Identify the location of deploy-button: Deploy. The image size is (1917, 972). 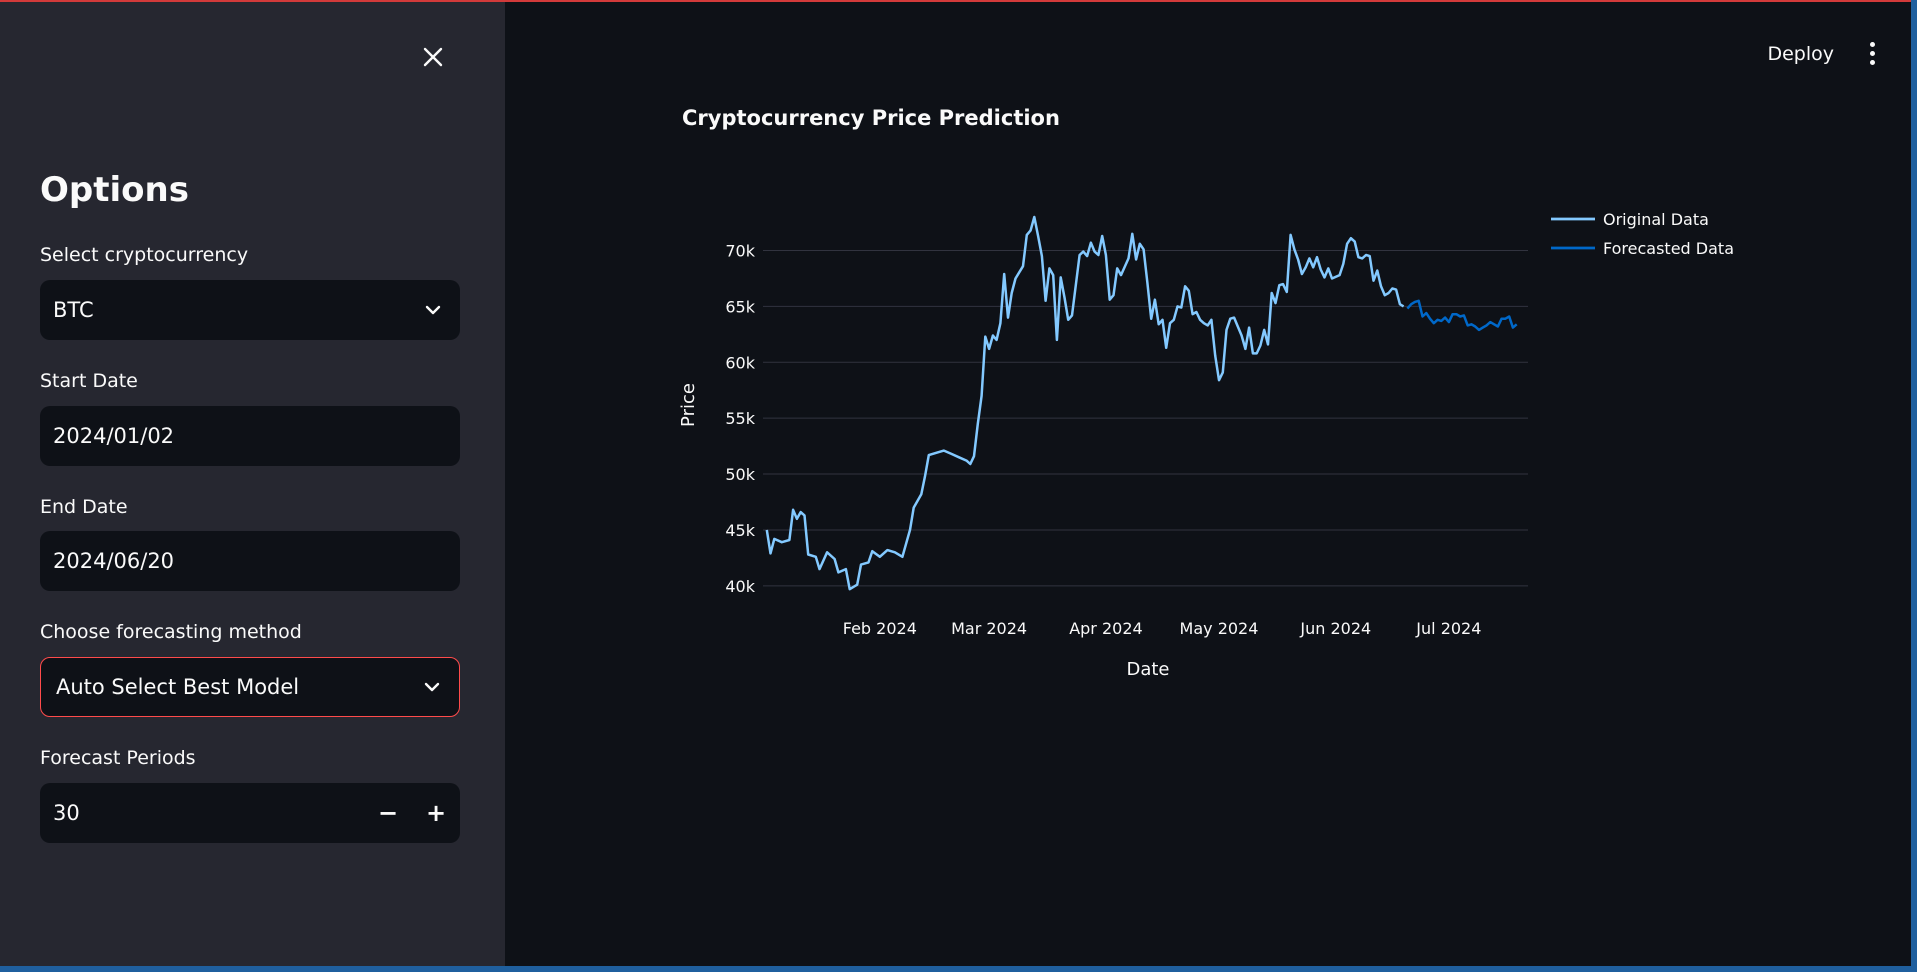
(1800, 53).